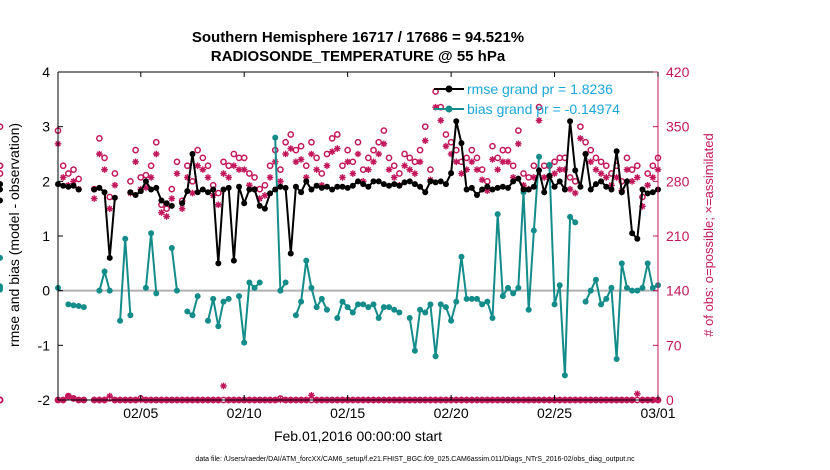 The image size is (830, 470). I want to click on y-tick-label-left: -2, so click(44, 400).